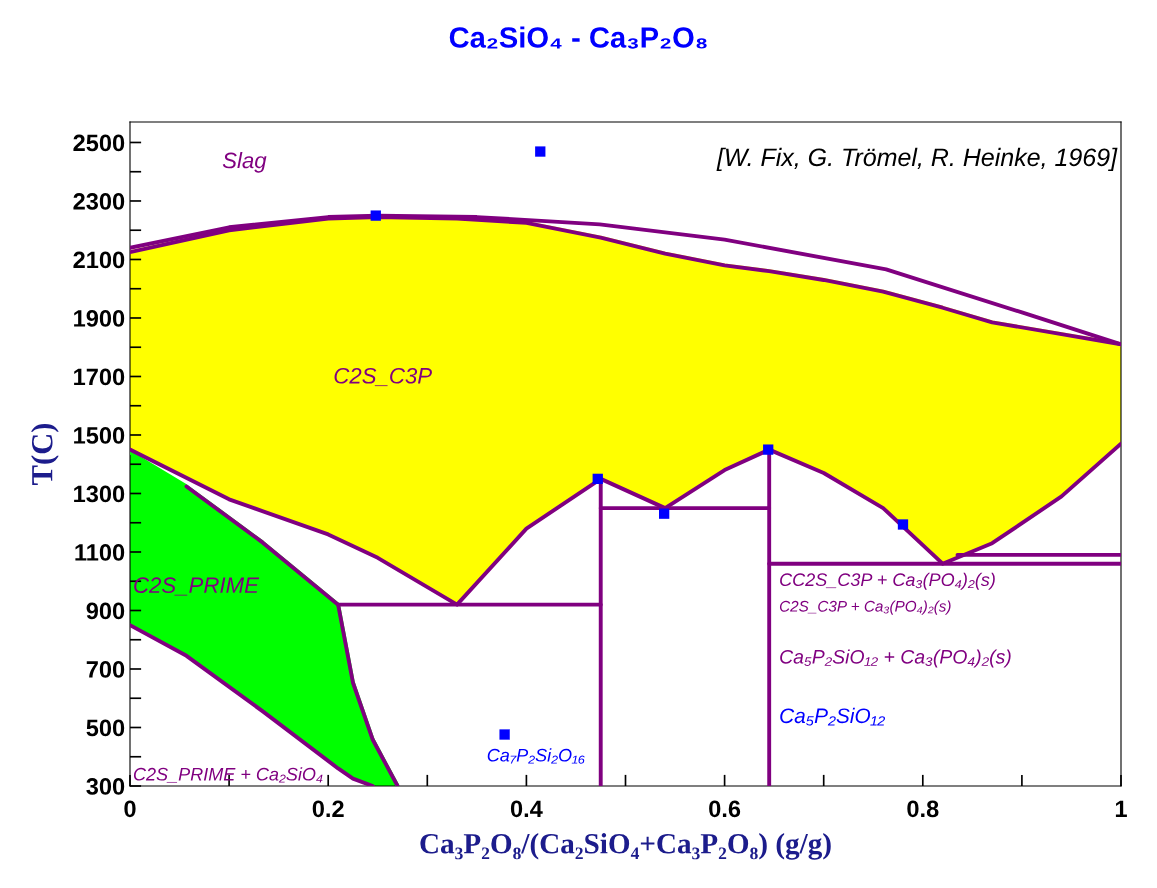  What do you see at coordinates (130, 809) in the screenshot?
I see `x-tick-label: 0` at bounding box center [130, 809].